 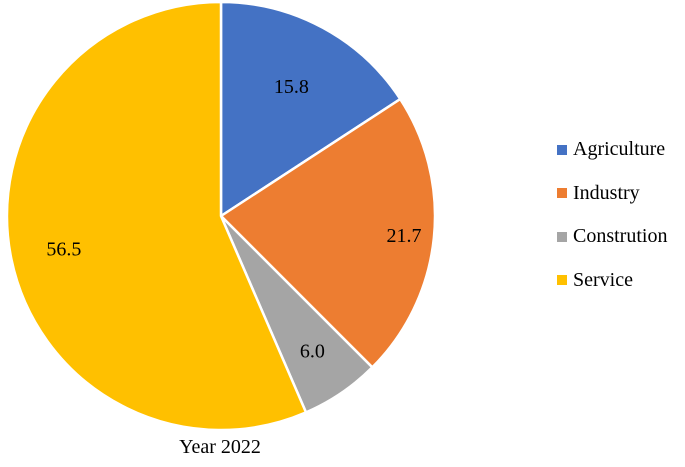 I want to click on pie-slice-agriculture, so click(x=310, y=109).